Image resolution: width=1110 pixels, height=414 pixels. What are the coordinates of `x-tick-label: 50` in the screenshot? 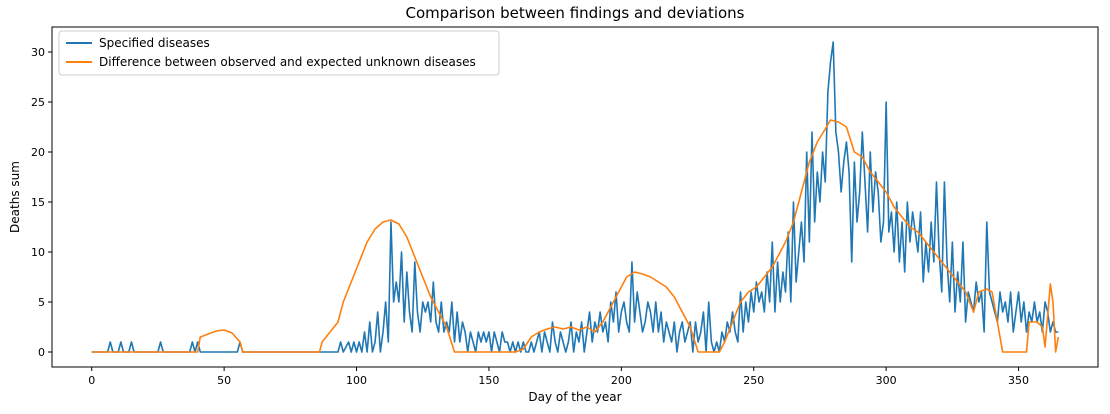 It's located at (224, 380).